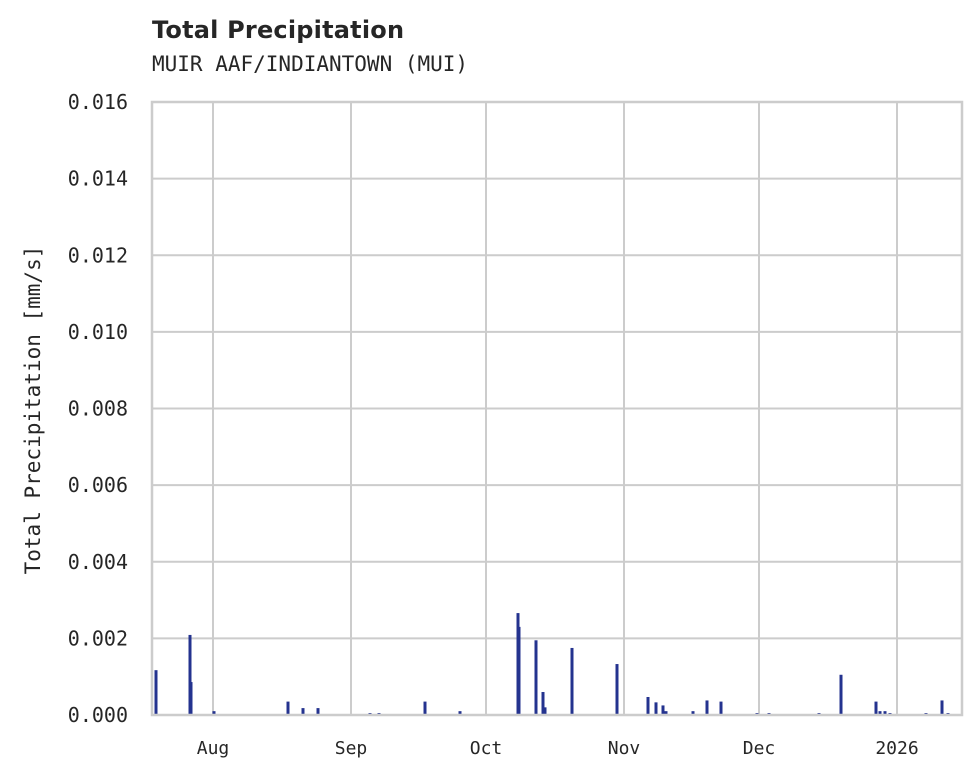 The height and width of the screenshot is (780, 980). Describe the element at coordinates (624, 748) in the screenshot. I see `x-tick-label: Nov` at that location.